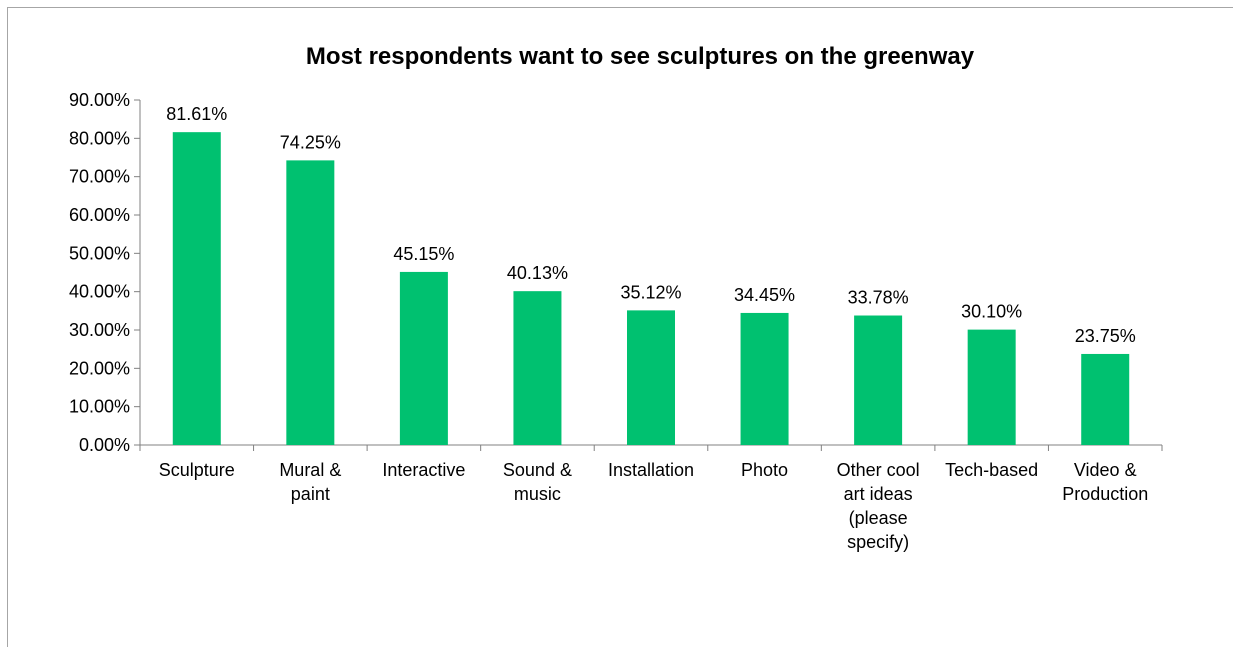 The image size is (1241, 654). I want to click on y-tick-label: 80.00%, so click(99, 138).